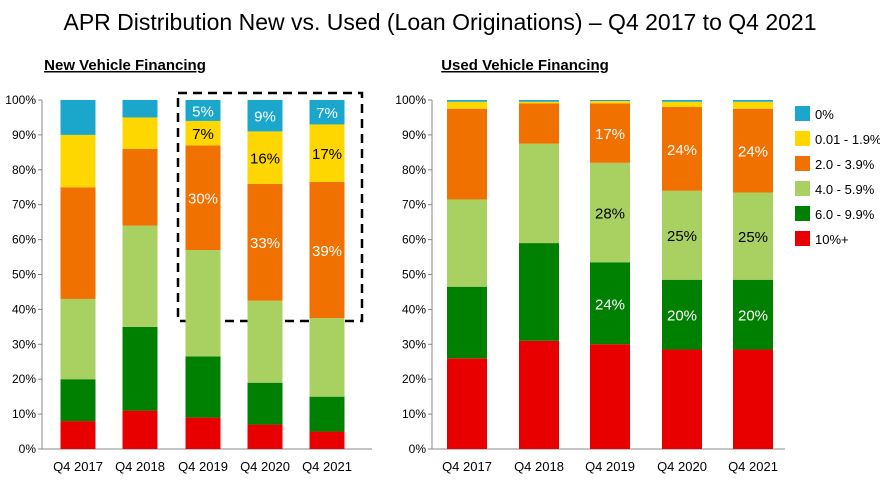  I want to click on y-tick-label: 0%, so click(418, 449).